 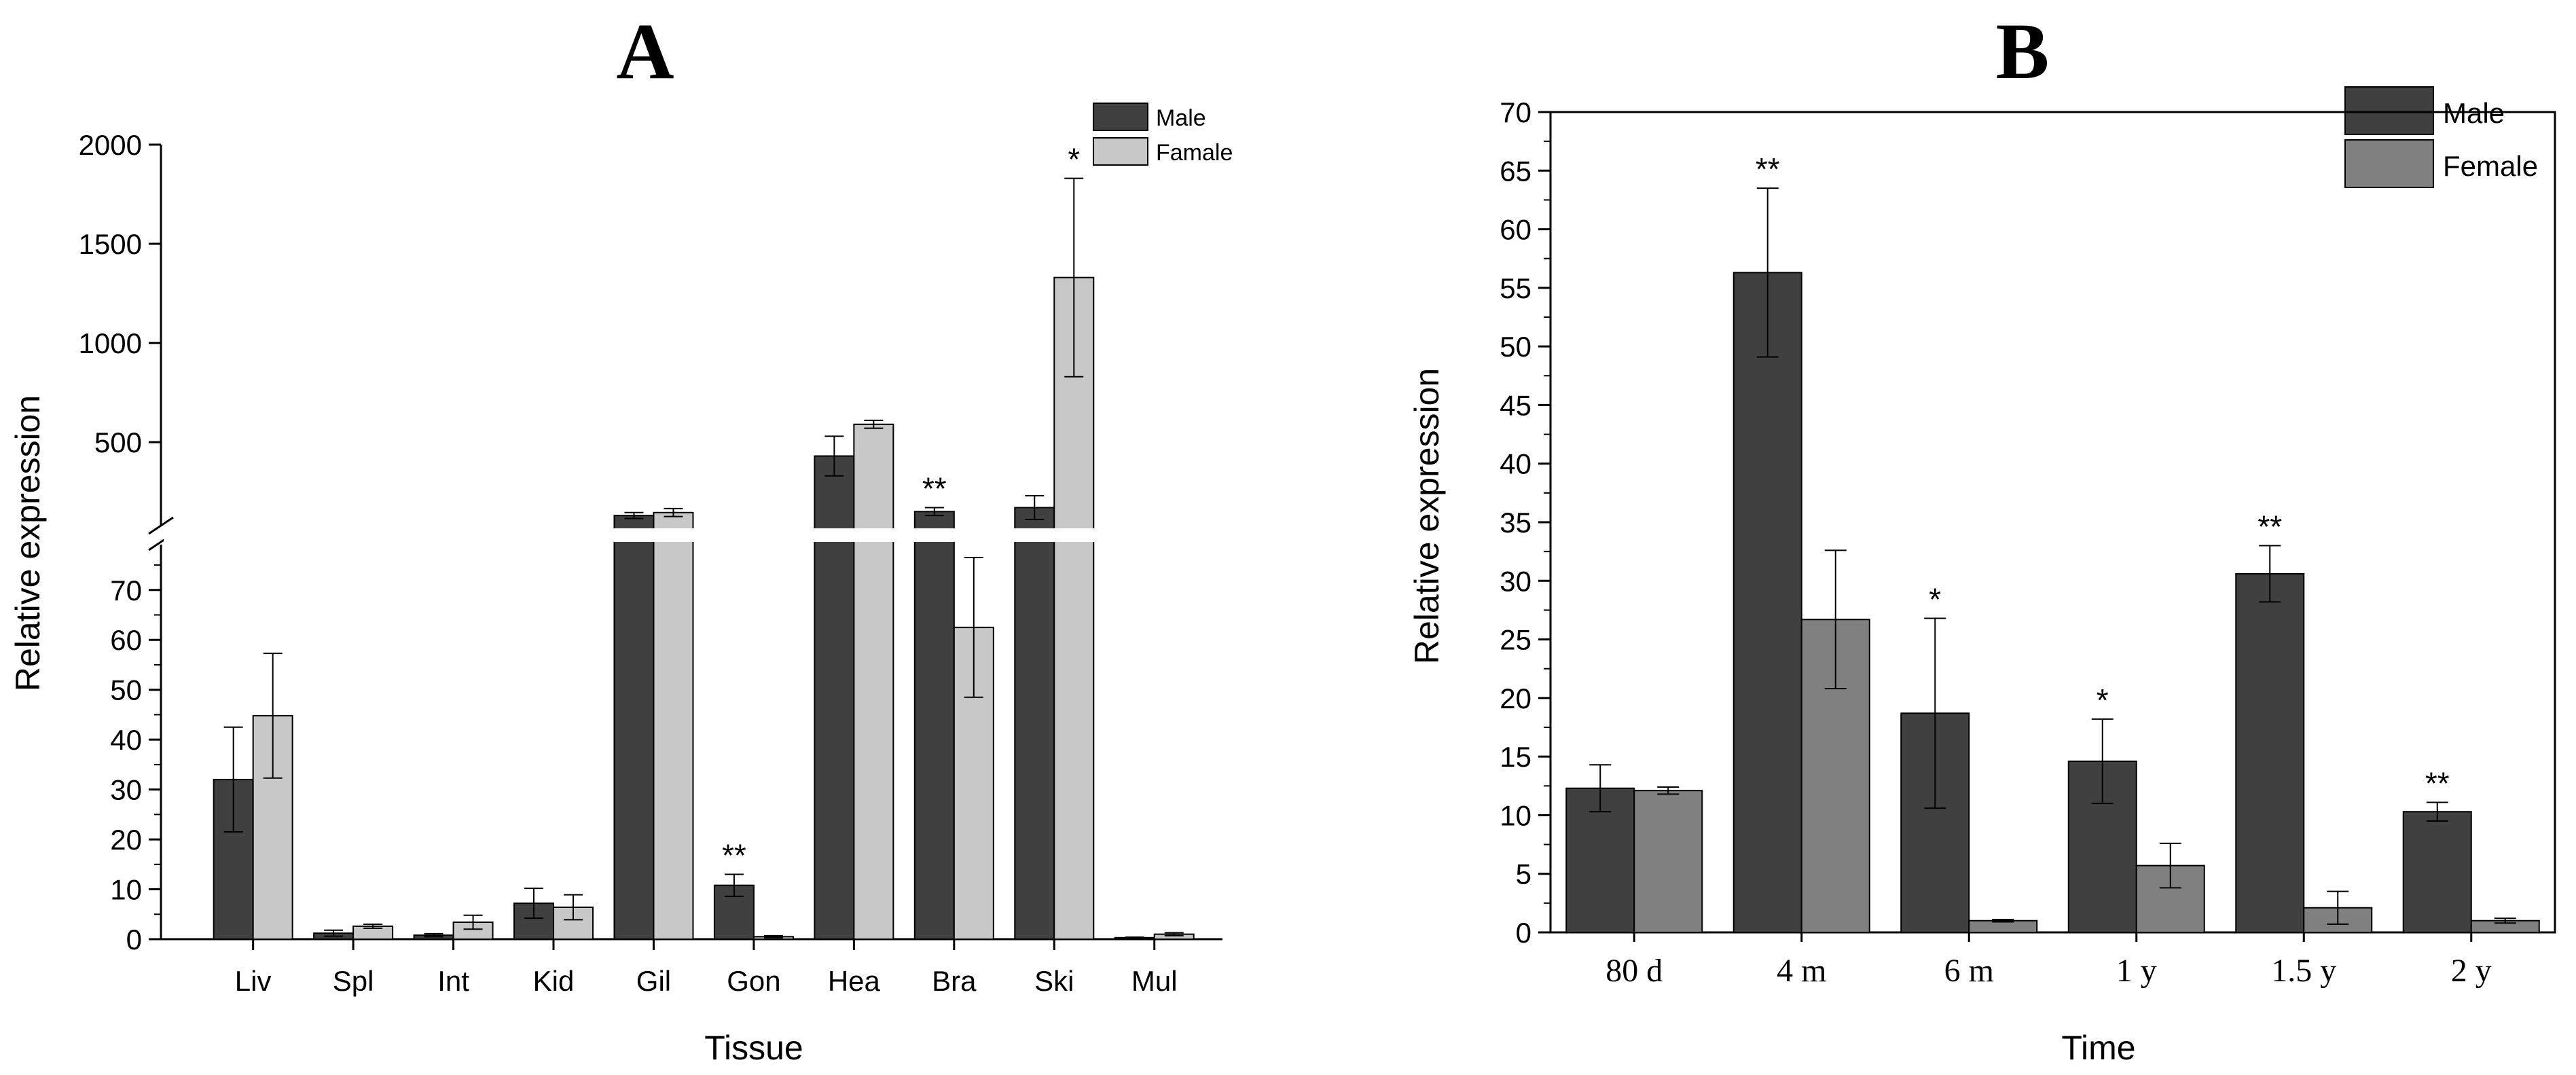 What do you see at coordinates (1074, 608) in the screenshot?
I see `bar-famale-ski` at bounding box center [1074, 608].